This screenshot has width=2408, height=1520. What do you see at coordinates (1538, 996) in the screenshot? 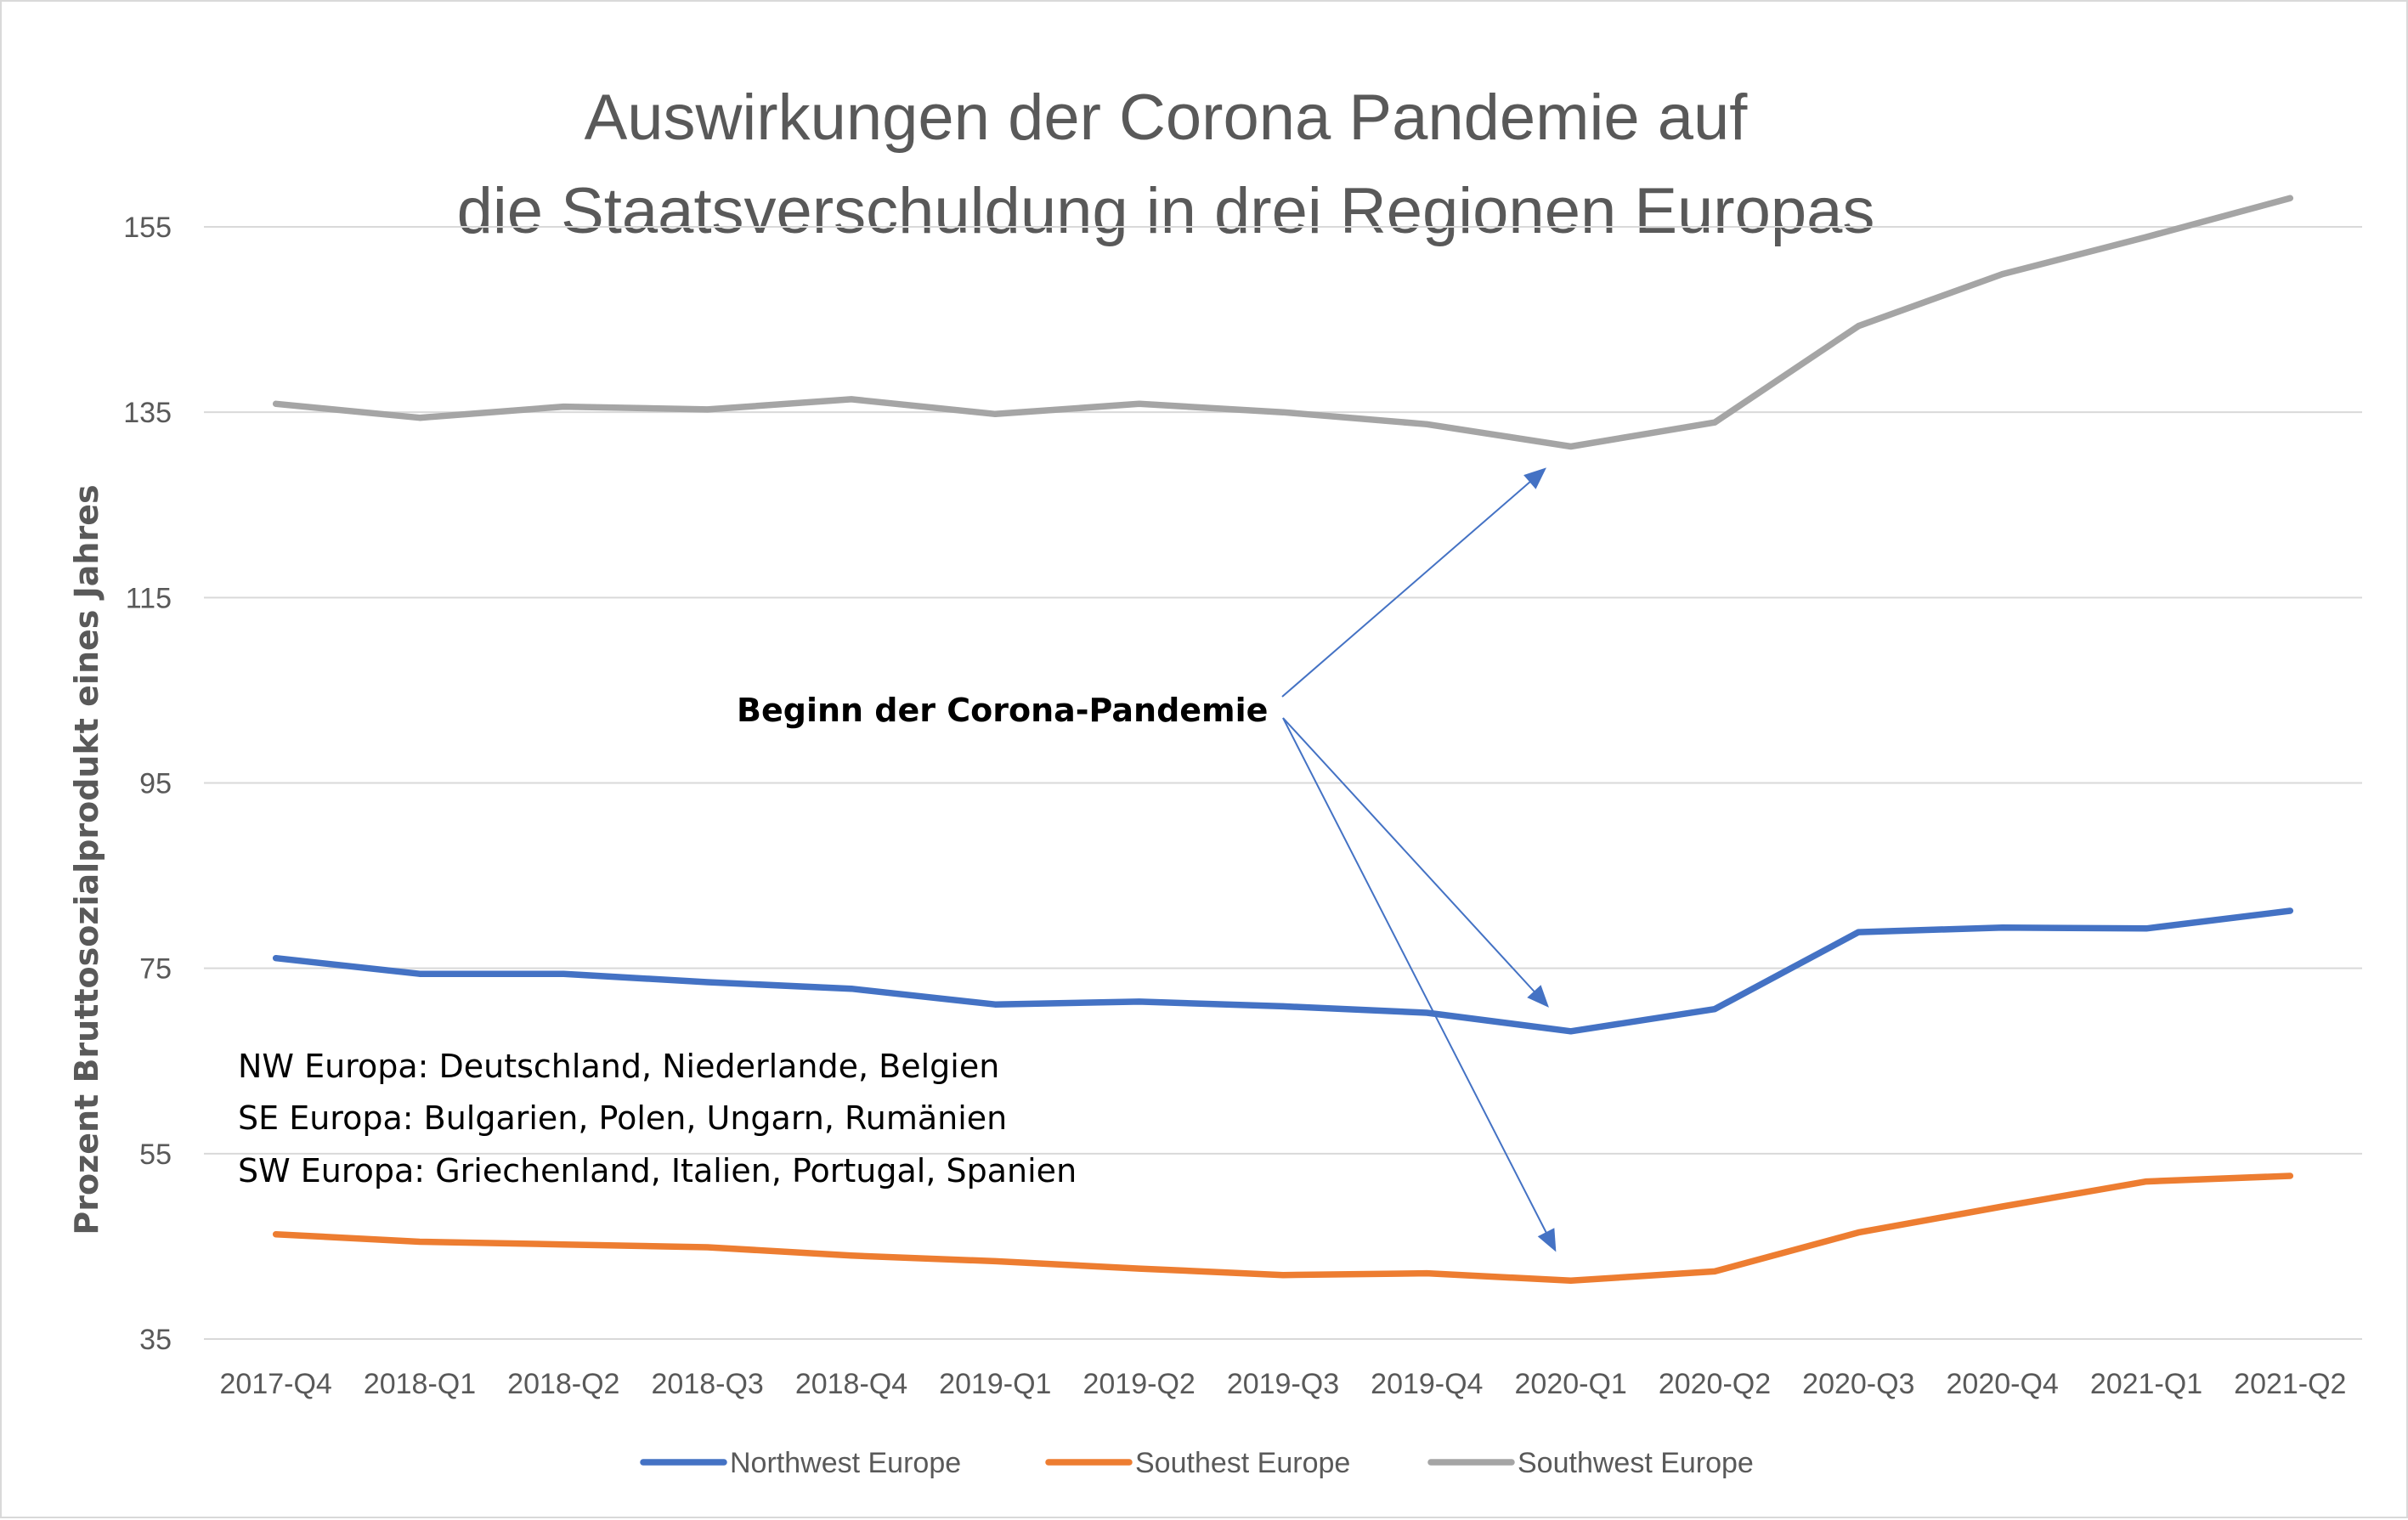
I see `annotation-arrowhead-northwest-europe` at bounding box center [1538, 996].